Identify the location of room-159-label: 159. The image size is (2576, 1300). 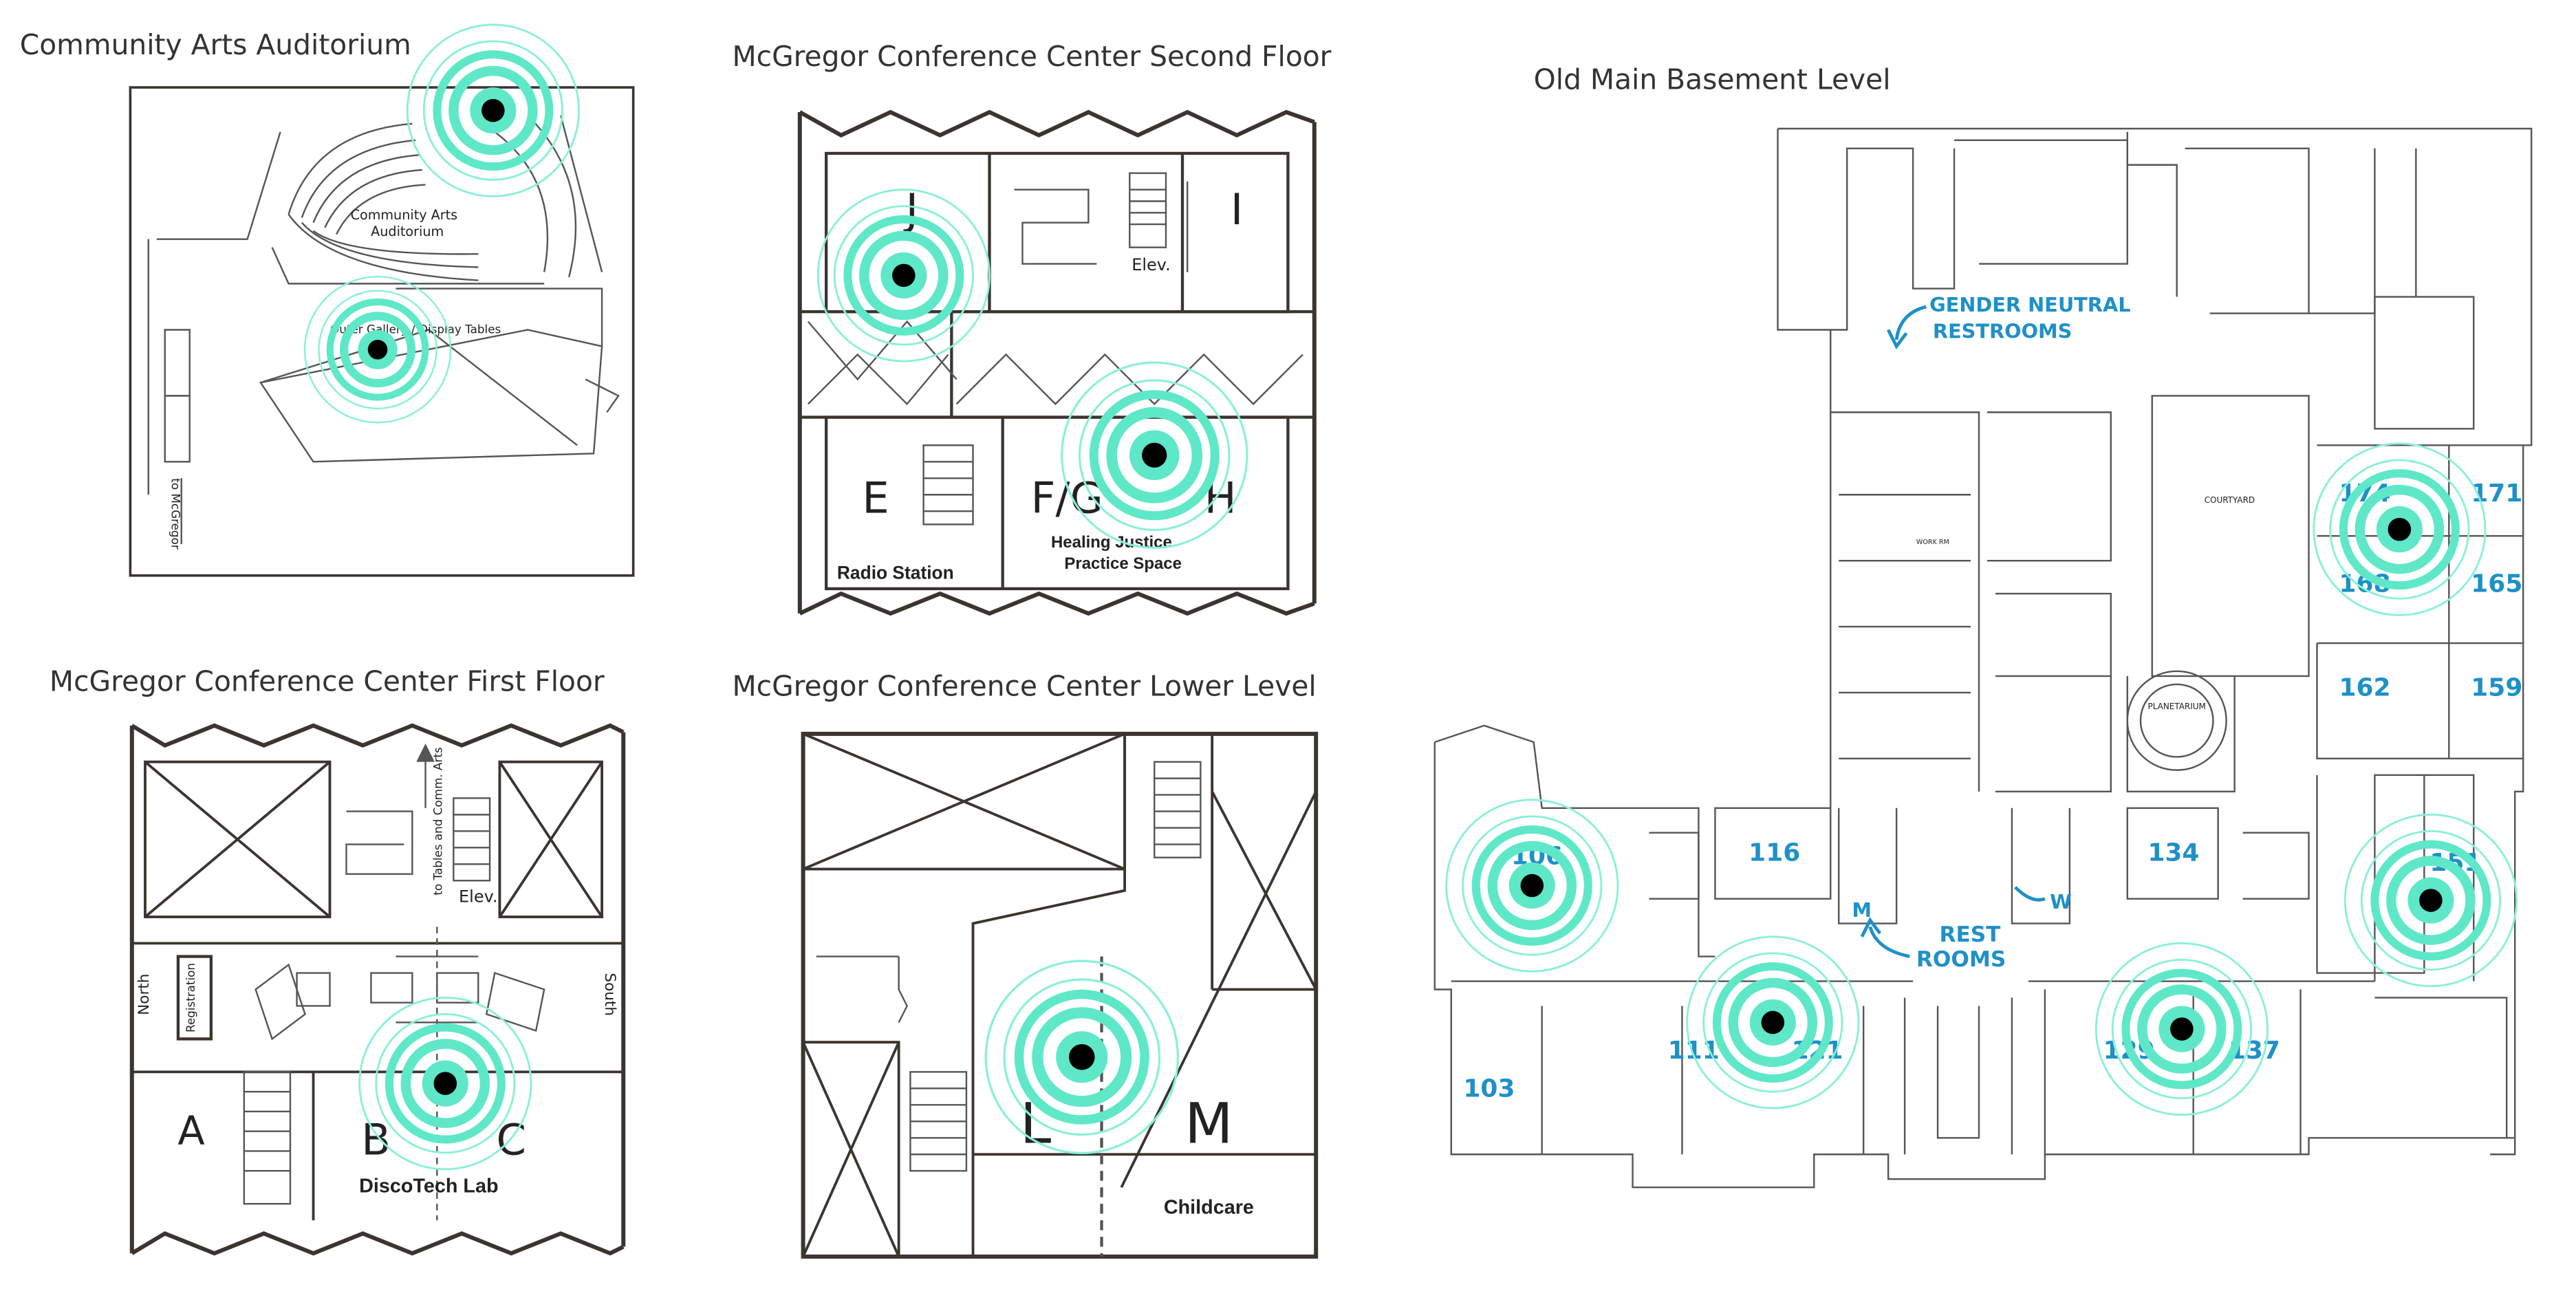
(2496, 688).